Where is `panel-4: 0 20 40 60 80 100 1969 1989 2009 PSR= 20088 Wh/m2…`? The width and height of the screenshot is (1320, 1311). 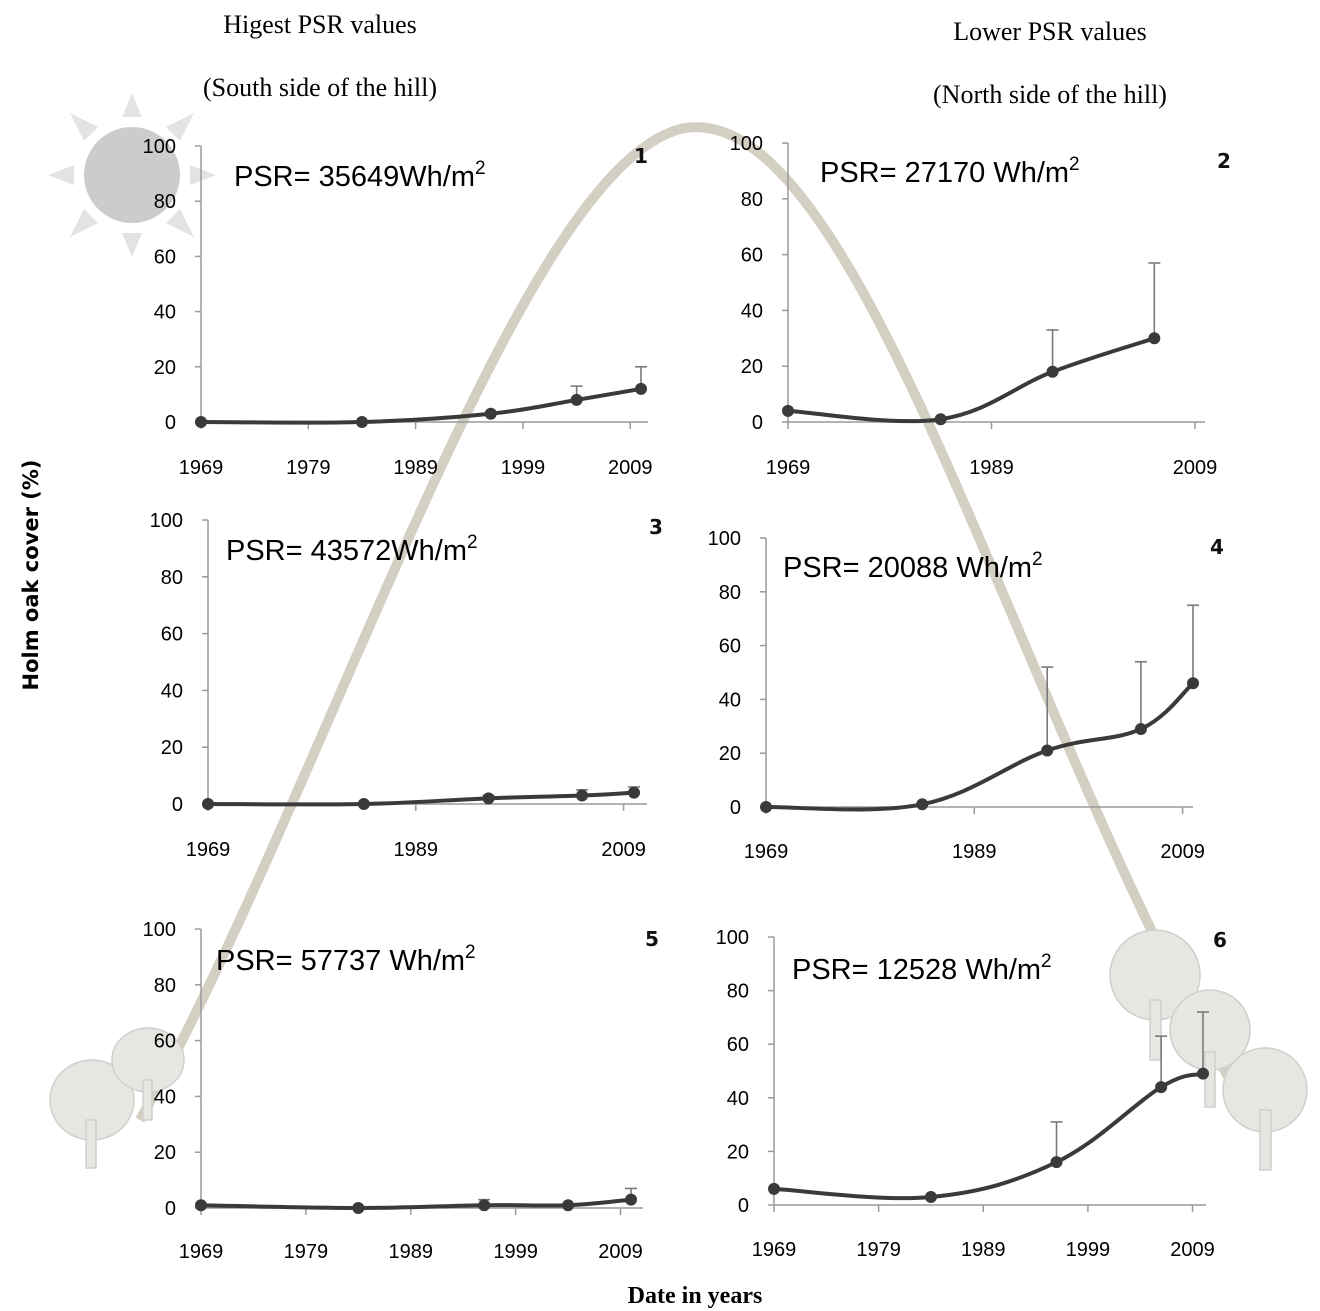 panel-4: 0 20 40 60 80 100 1969 1989 2009 PSR= 20088 Wh/m2… is located at coordinates (966, 695).